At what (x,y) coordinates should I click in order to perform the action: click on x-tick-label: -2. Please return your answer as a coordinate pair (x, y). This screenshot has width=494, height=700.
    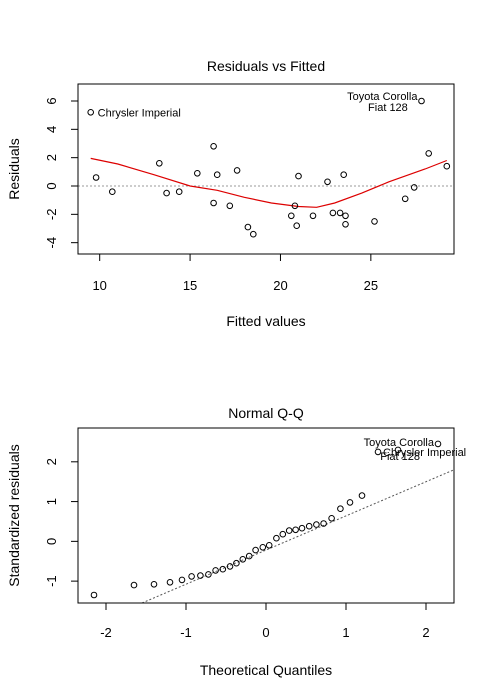
    Looking at the image, I should click on (106, 632).